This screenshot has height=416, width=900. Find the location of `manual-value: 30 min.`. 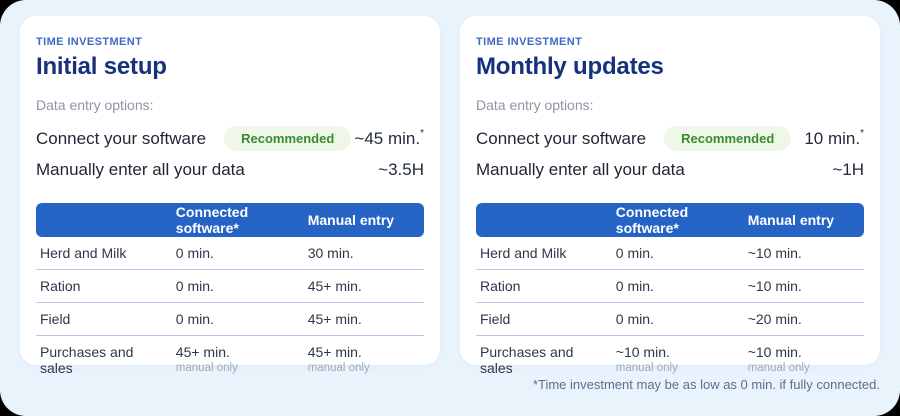

manual-value: 30 min. is located at coordinates (330, 253).